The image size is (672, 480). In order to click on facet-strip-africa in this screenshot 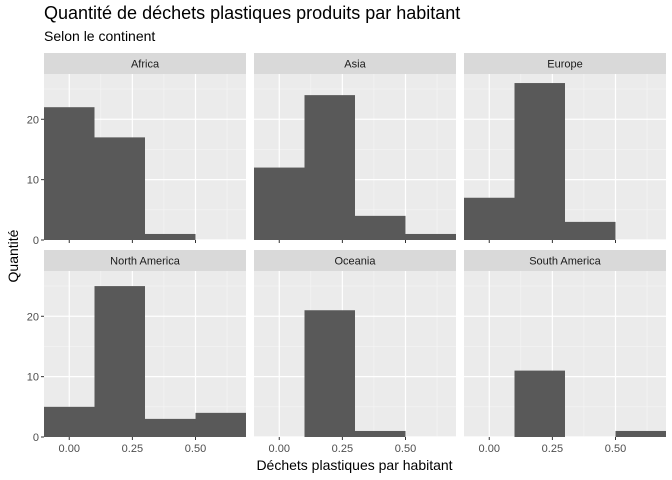, I will do `click(145, 63)`.